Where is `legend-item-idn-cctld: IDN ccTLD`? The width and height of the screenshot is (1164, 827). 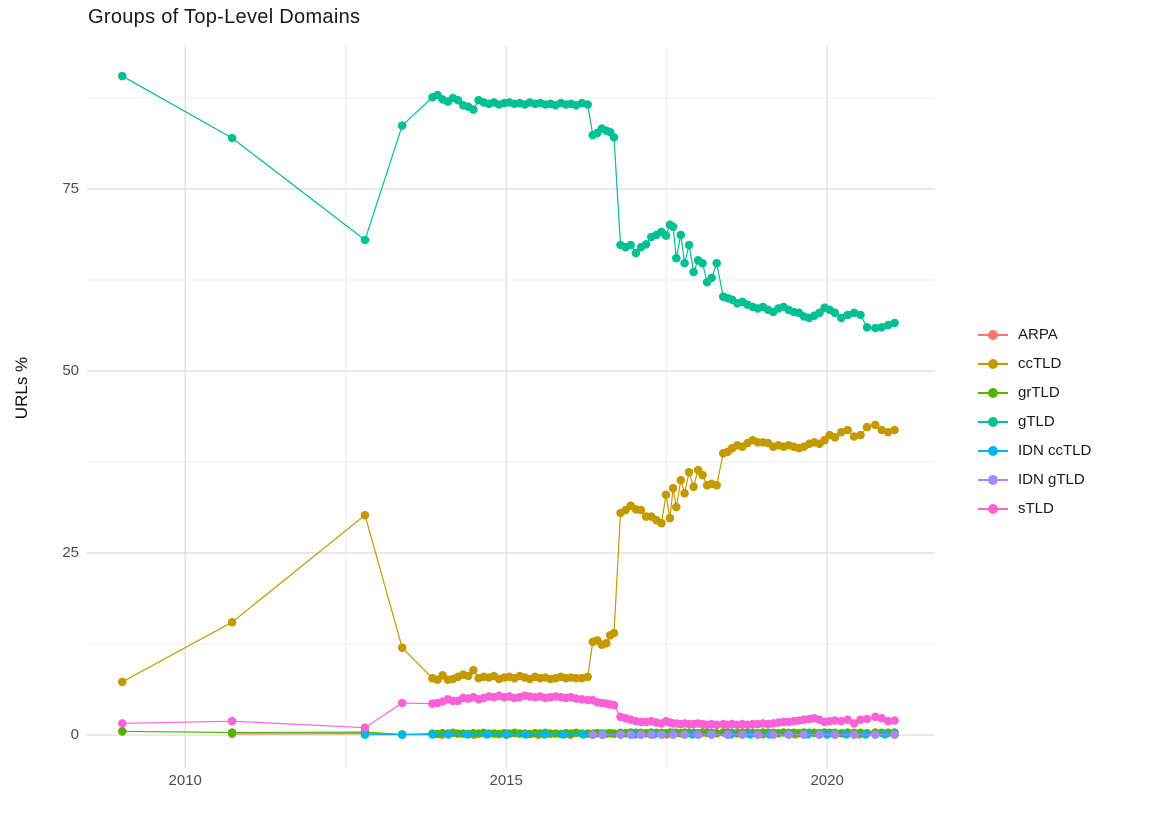
legend-item-idn-cctld: IDN ccTLD is located at coordinates (1034, 450).